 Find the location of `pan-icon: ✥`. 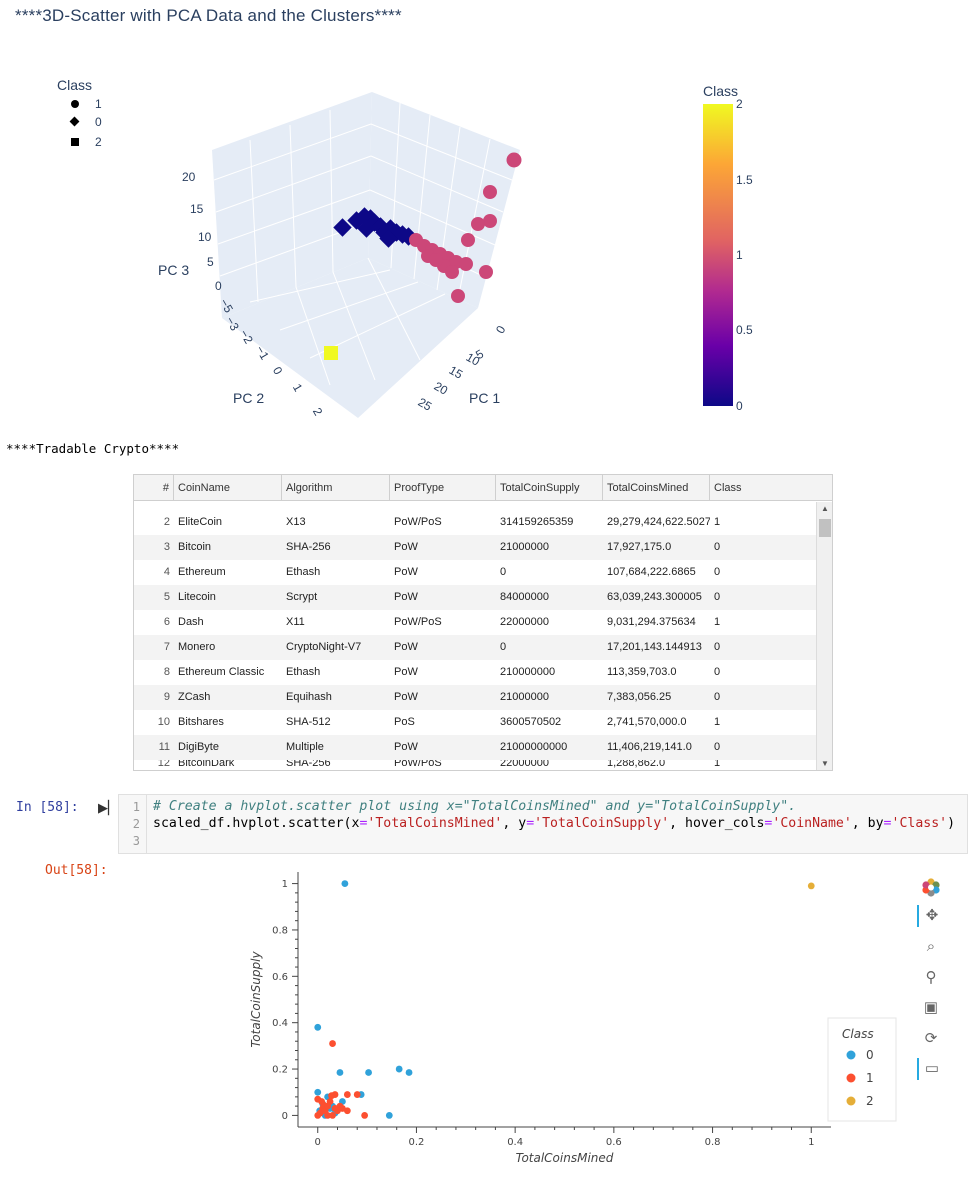

pan-icon: ✥ is located at coordinates (931, 916).